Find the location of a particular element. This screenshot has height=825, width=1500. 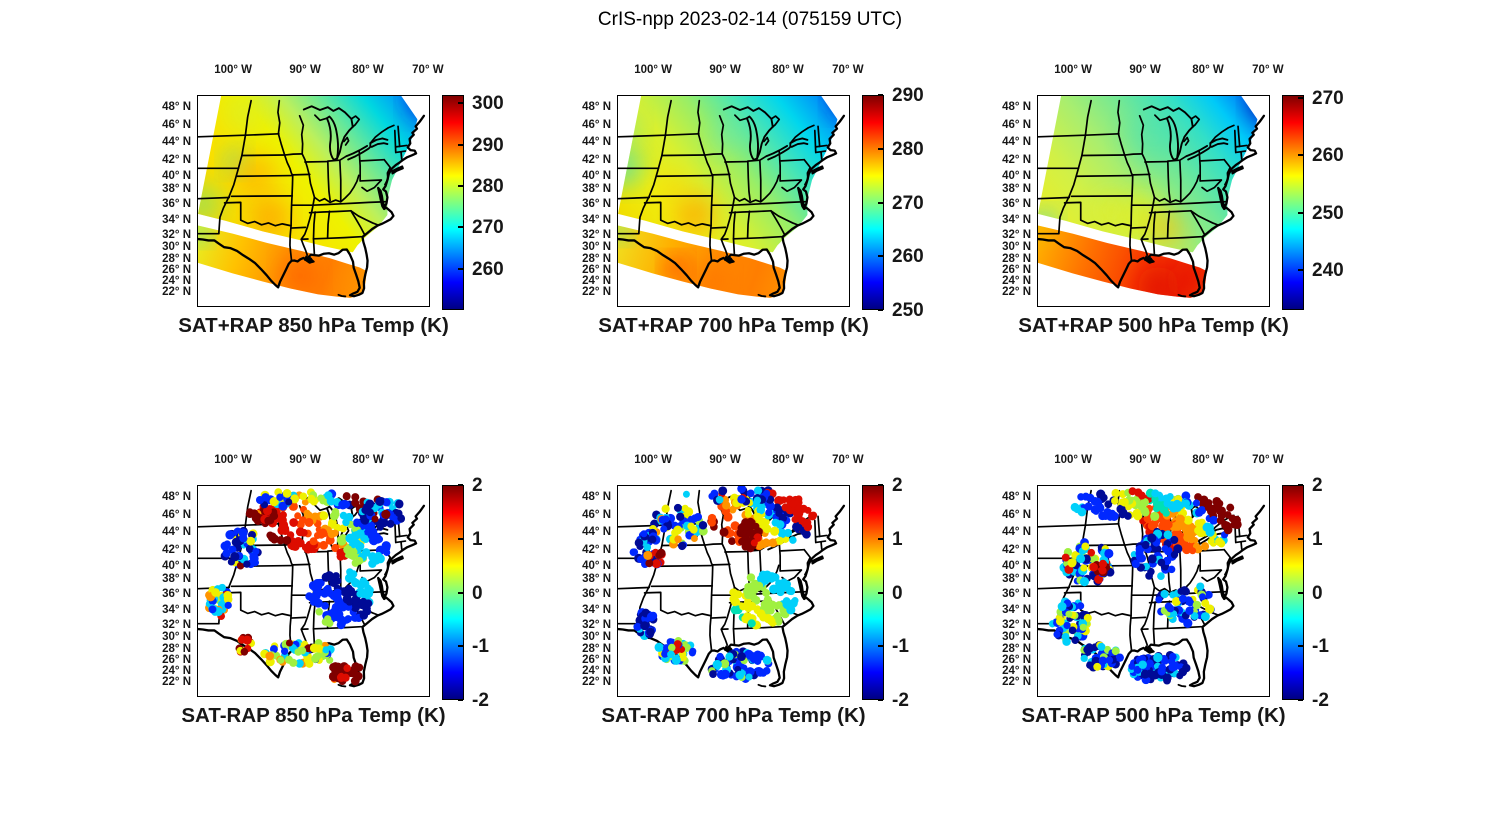

colorbar-tick-label: 280 is located at coordinates (908, 149).